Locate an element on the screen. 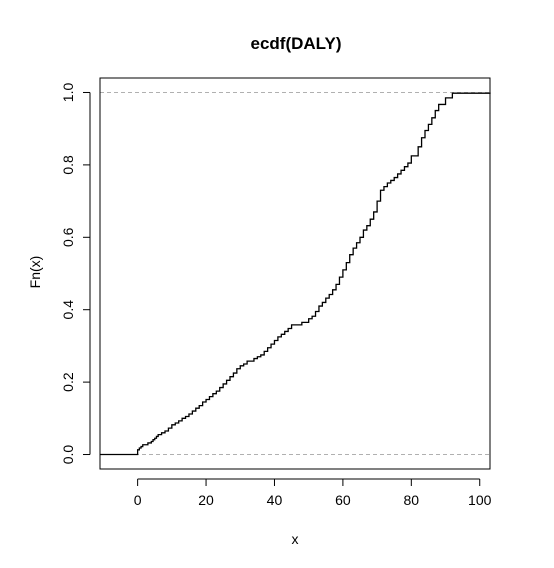 The image size is (554, 568). x-tick-label: 40 is located at coordinates (275, 500).